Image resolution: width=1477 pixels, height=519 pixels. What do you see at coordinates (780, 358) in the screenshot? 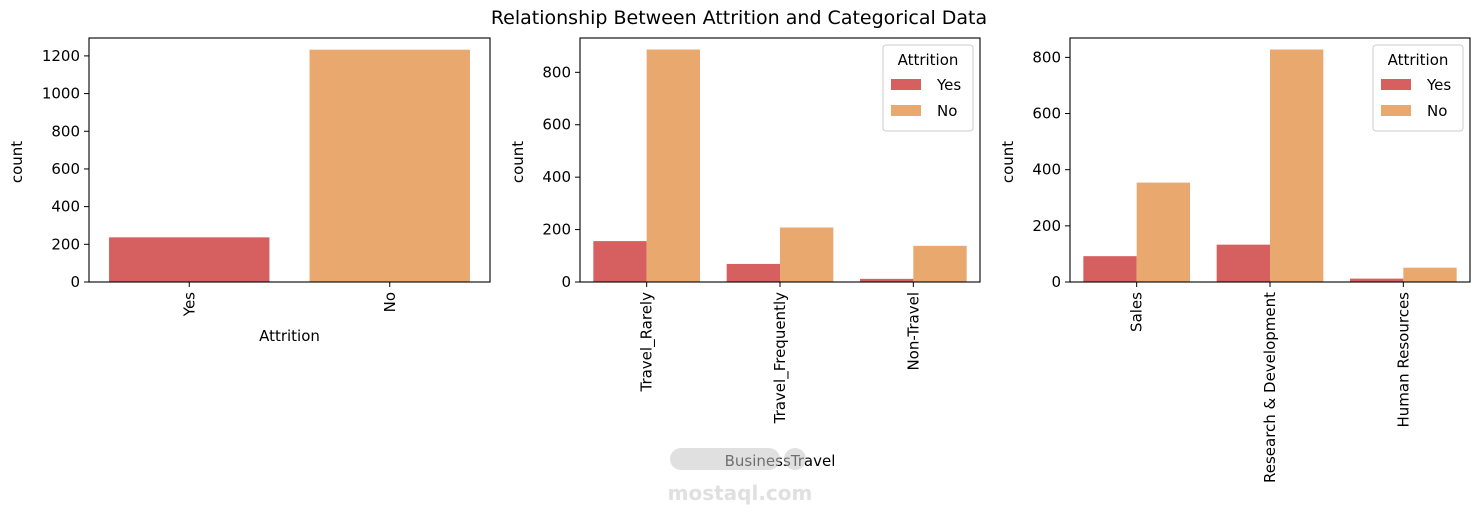
I see `x-tick-label: Travel_Frequently` at bounding box center [780, 358].